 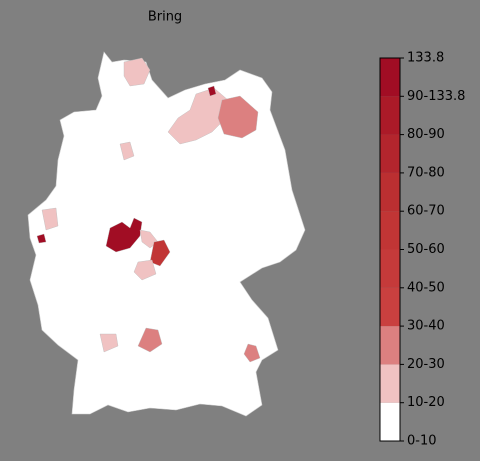 What do you see at coordinates (426, 287) in the screenshot?
I see `colorbar-tick-label: 40-50` at bounding box center [426, 287].